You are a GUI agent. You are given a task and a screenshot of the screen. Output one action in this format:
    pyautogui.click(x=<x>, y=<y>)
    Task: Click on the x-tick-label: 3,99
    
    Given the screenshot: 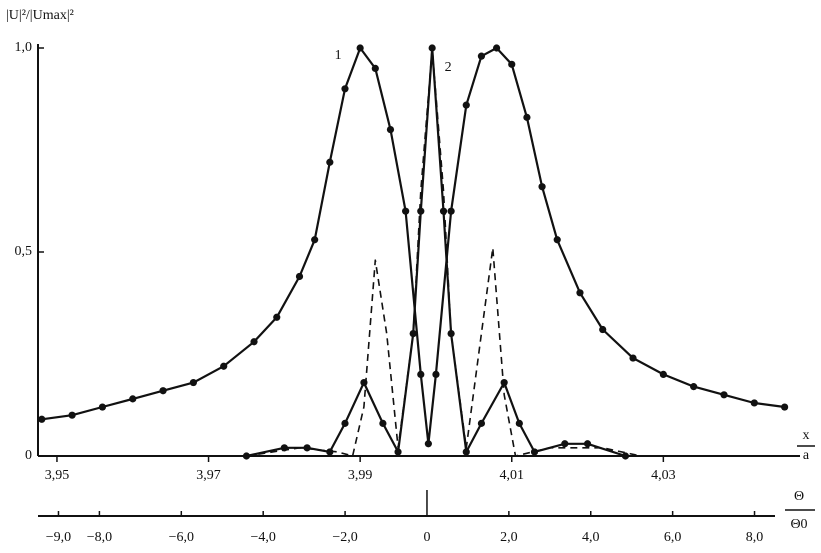 What is the action you would take?
    pyautogui.click(x=360, y=475)
    